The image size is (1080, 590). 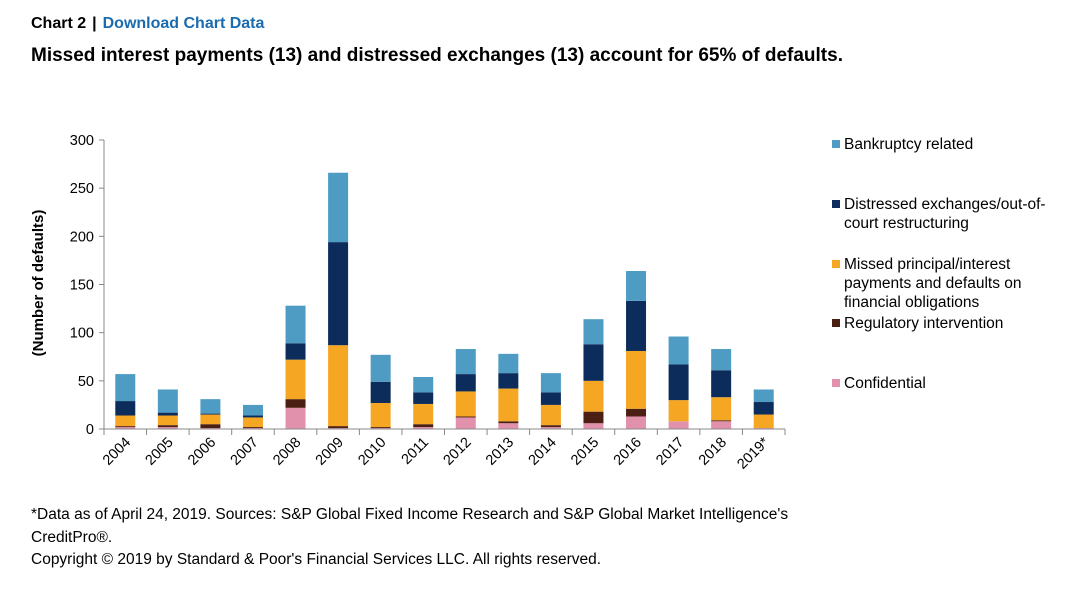 What do you see at coordinates (543, 452) in the screenshot?
I see `x-tick-label: 2014` at bounding box center [543, 452].